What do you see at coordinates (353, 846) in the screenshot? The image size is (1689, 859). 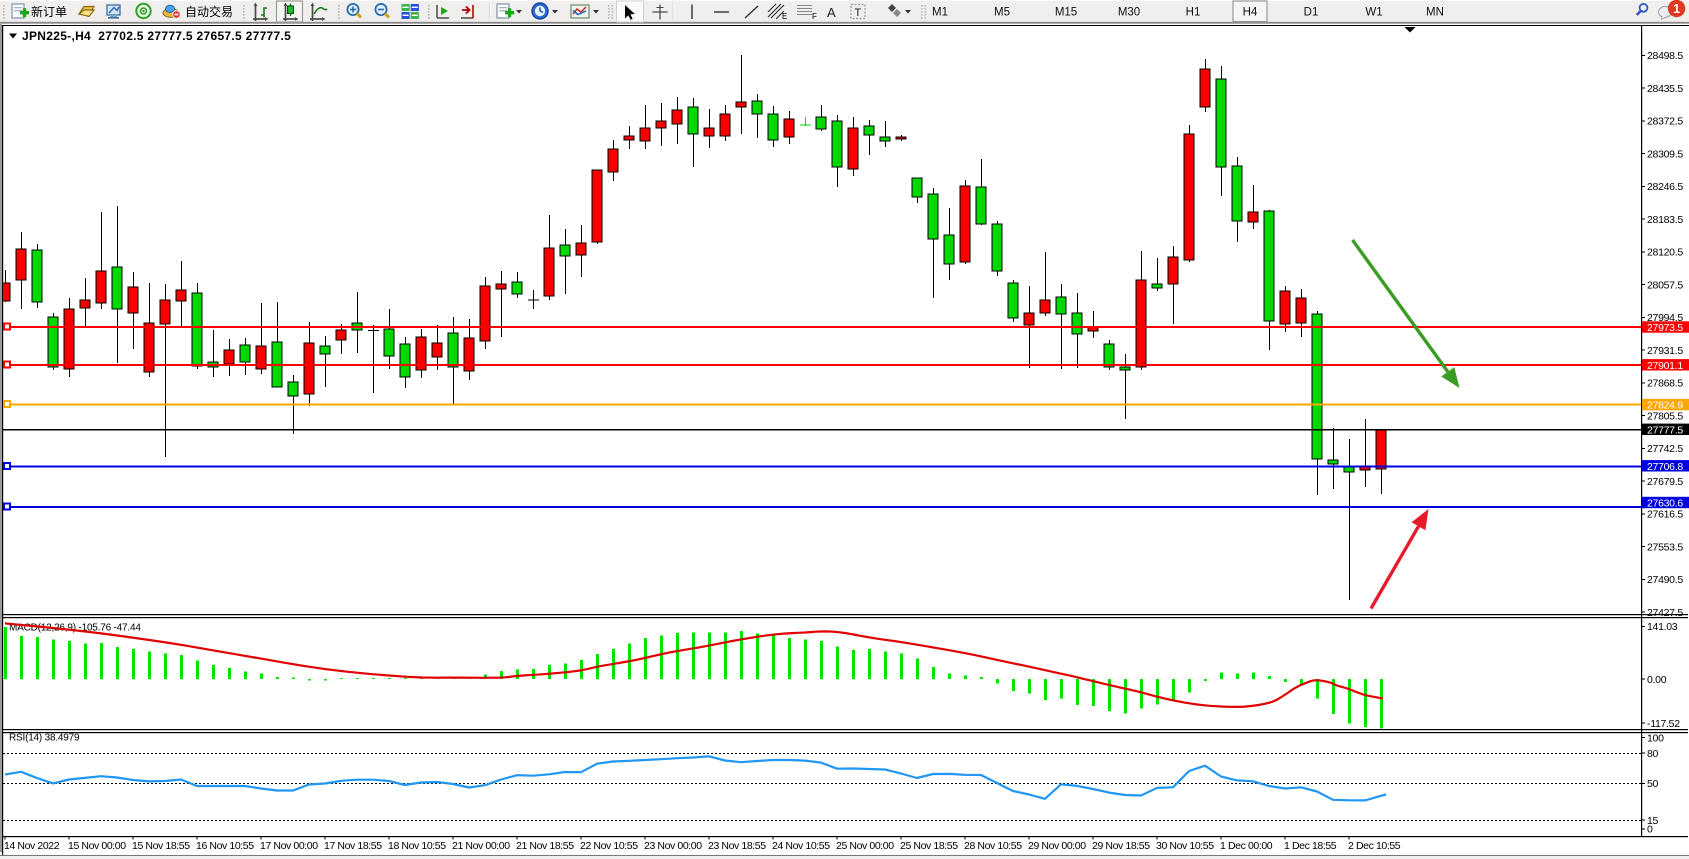 I see `svg-text: 17 Nov 18:55` at bounding box center [353, 846].